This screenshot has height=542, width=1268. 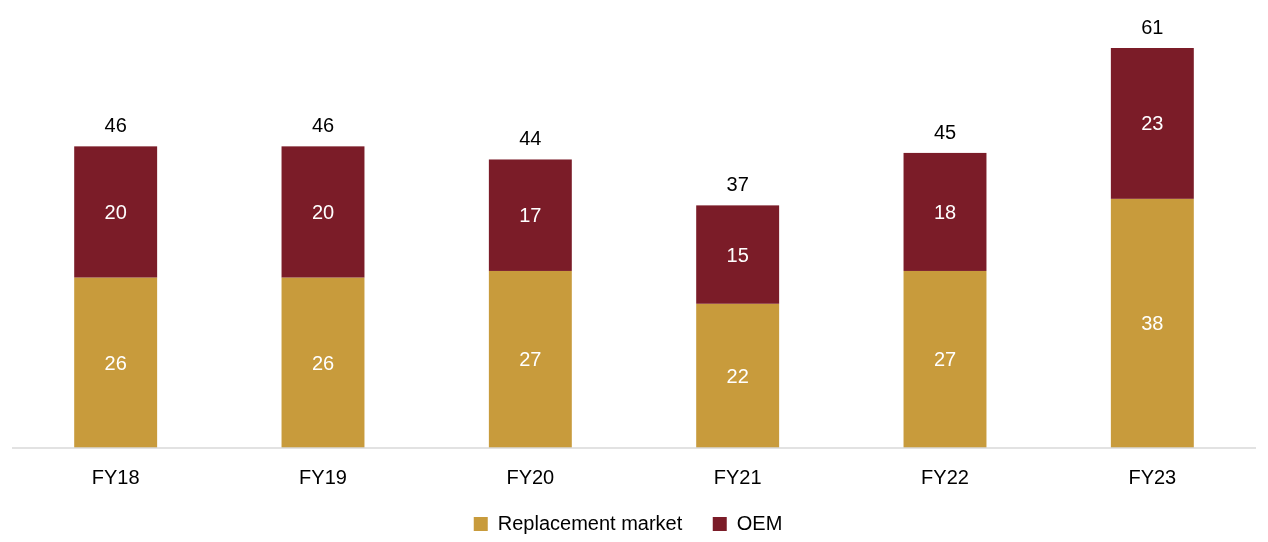 I want to click on total-label: 45, so click(x=945, y=131).